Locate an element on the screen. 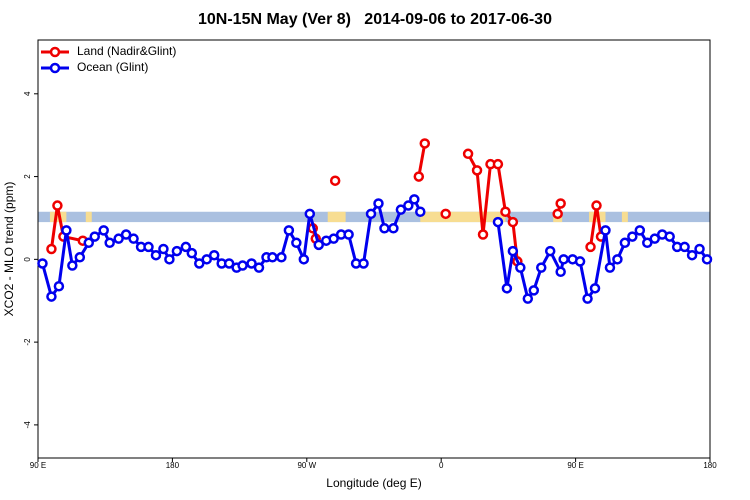 This screenshot has width=750, height=500. legend-label: Land (Nadir&Glint) is located at coordinates (126, 51).